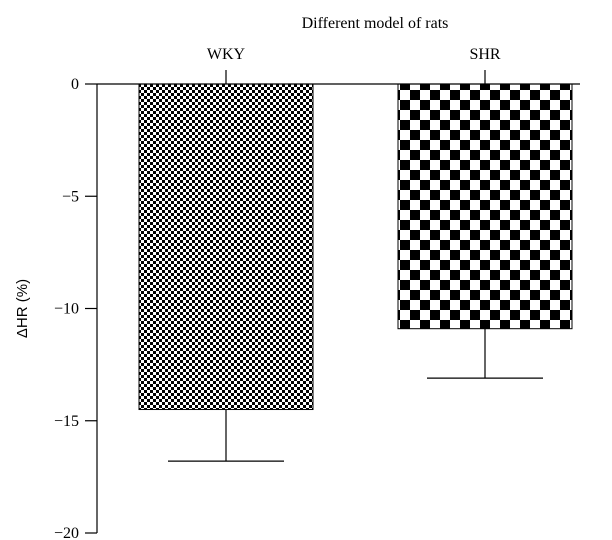 The image size is (612, 540). Describe the element at coordinates (354, 65) in the screenshot. I see `x-tick-labels: WKY SHR` at that location.